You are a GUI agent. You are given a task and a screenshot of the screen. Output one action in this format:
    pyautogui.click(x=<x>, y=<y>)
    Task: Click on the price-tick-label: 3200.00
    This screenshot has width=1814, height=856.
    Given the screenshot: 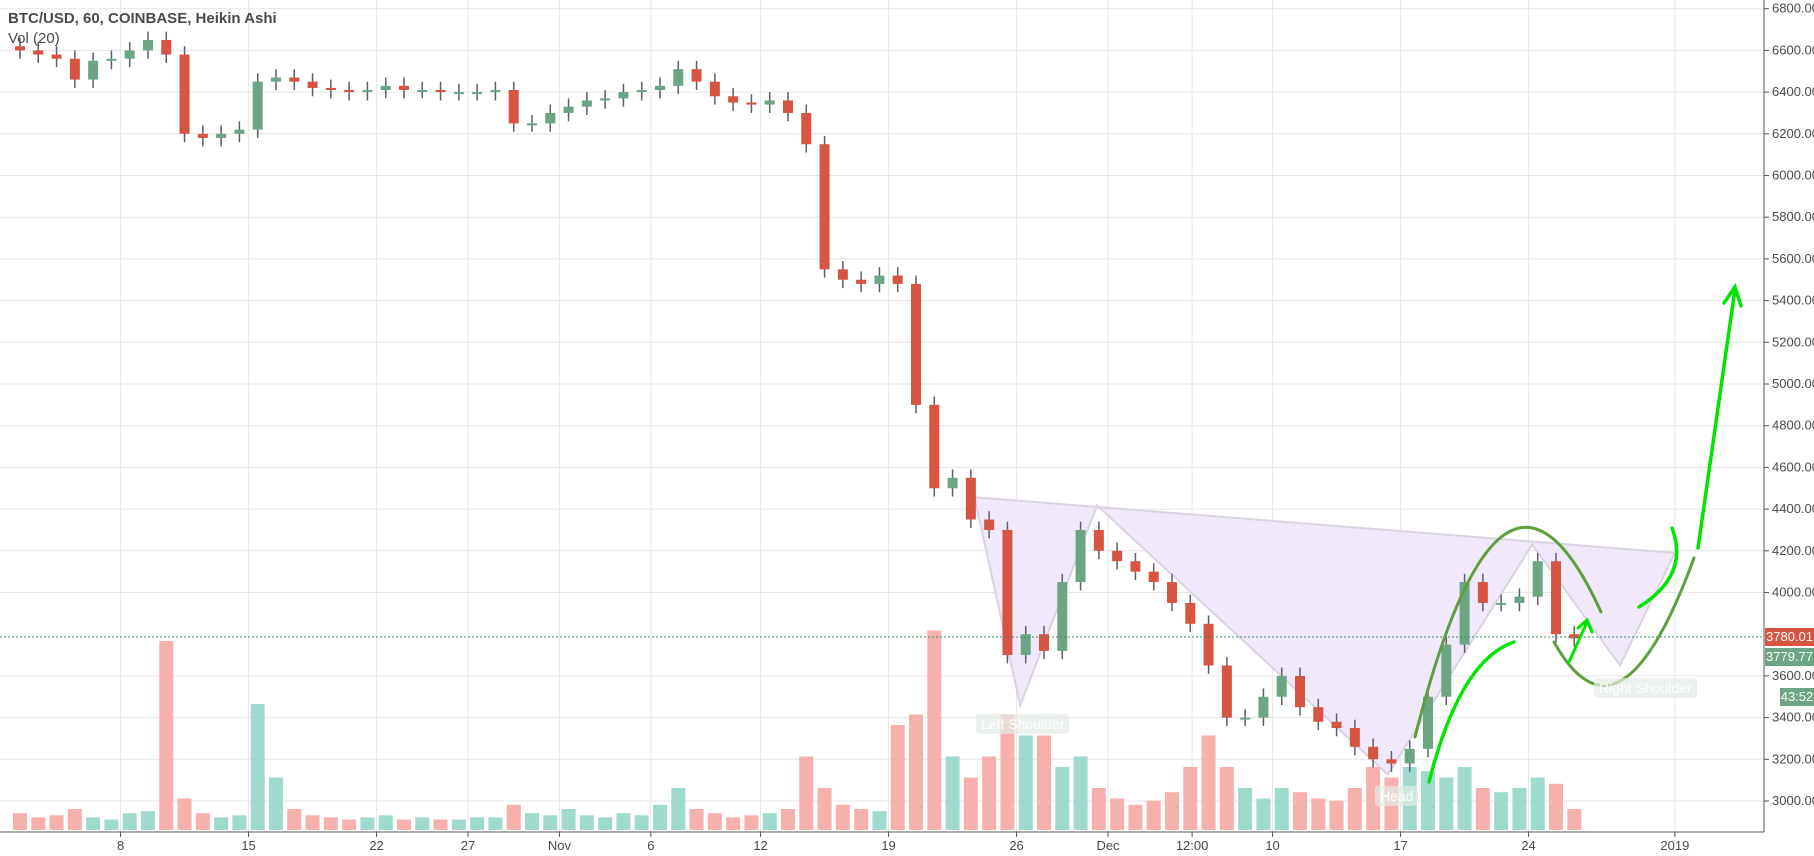 What is the action you would take?
    pyautogui.click(x=1793, y=758)
    